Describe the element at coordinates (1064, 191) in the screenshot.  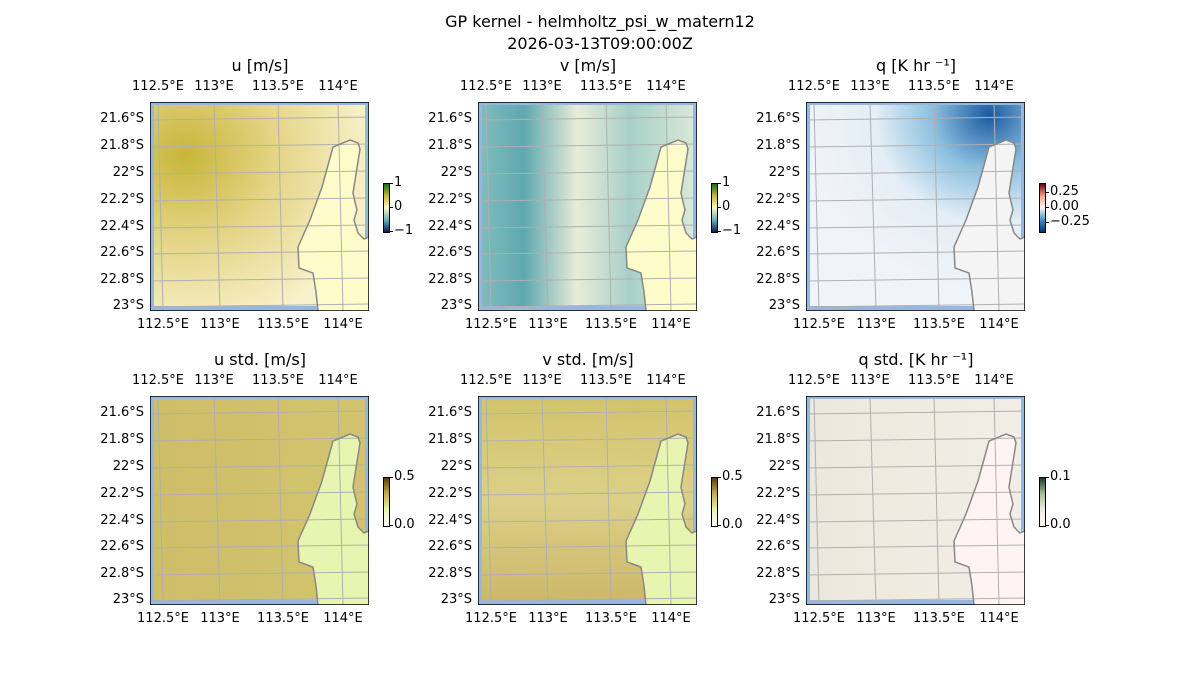
I see `colorbar-tick-label: 0.25` at that location.